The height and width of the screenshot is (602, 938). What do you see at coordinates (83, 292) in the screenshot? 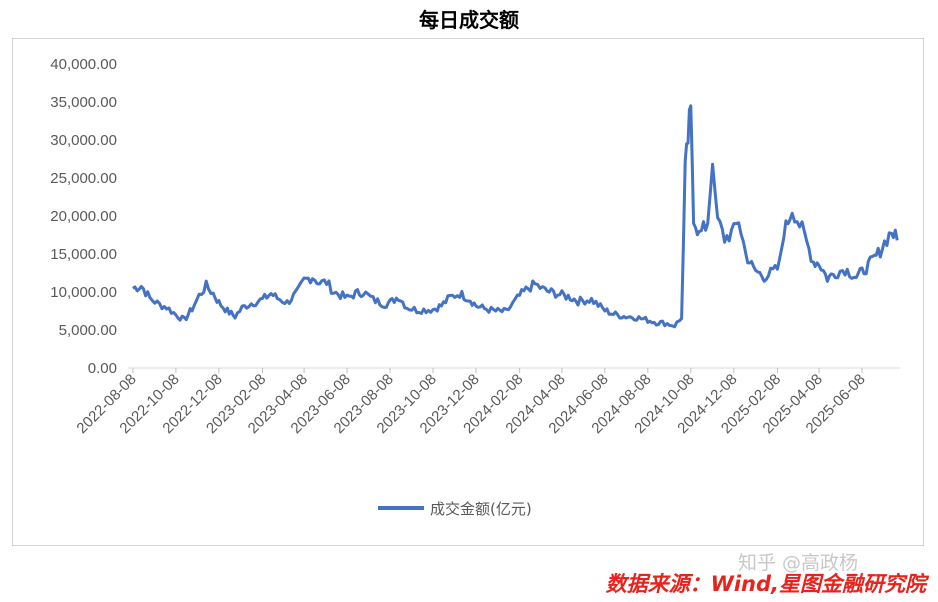
I see `y-tick-label: 10,000.00` at bounding box center [83, 292].